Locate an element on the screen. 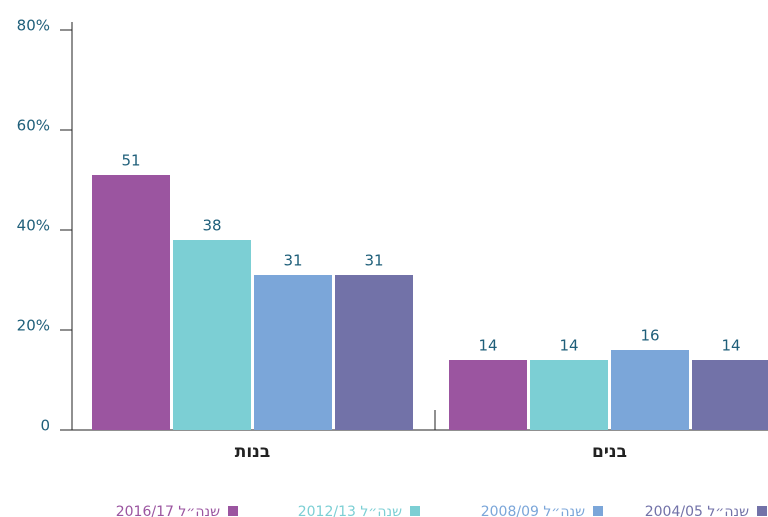 Image resolution: width=768 pixels, height=517 pixels. value-label: 38 is located at coordinates (211, 226).